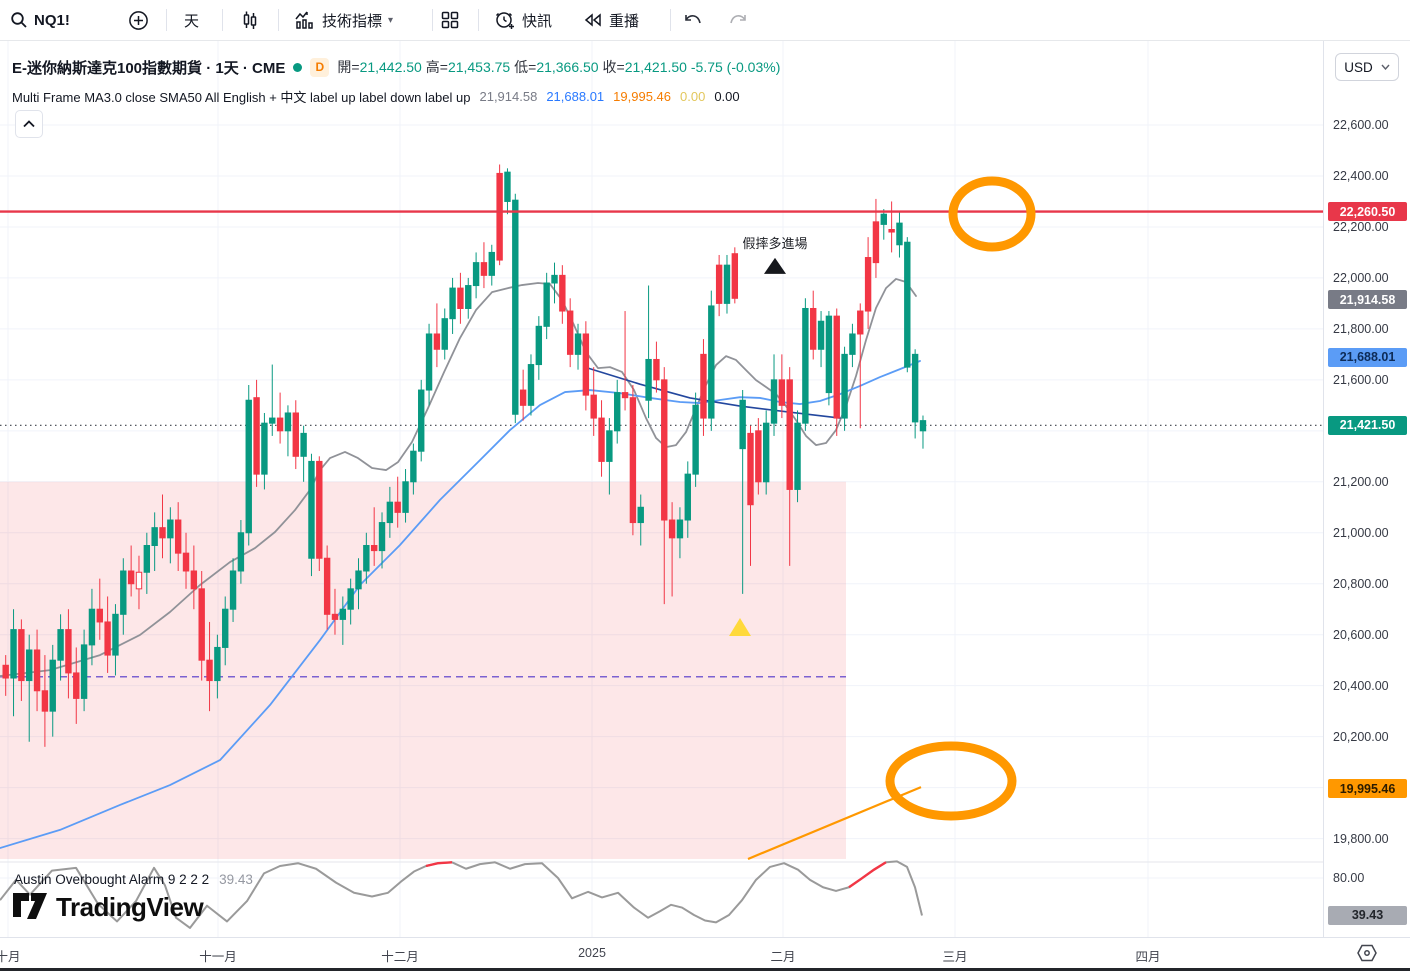 The width and height of the screenshot is (1410, 971). Describe the element at coordinates (1367, 357) in the screenshot. I see `price-marker-label: 21,688.01` at that location.